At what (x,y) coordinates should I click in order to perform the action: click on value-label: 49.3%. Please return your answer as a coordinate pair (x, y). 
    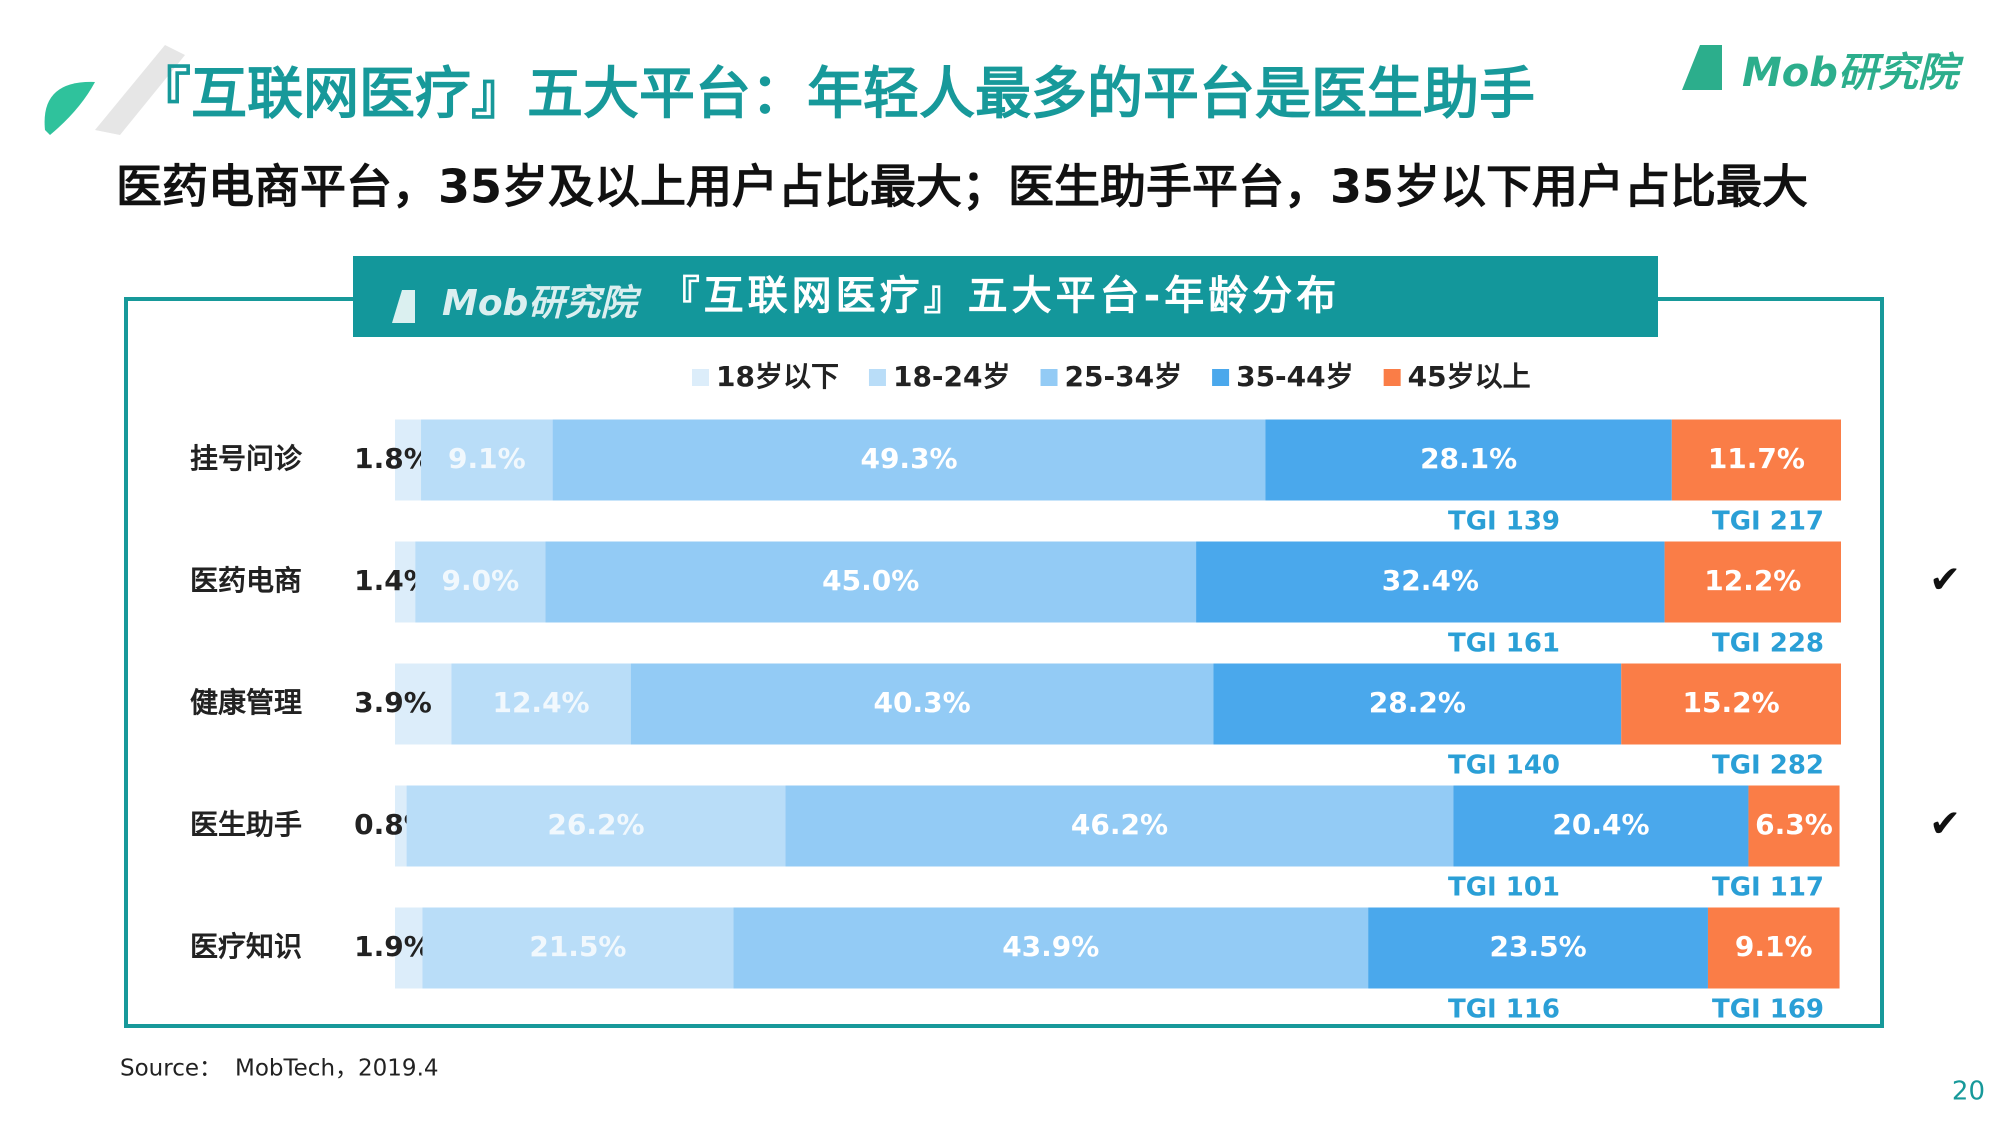
    Looking at the image, I should click on (908, 458).